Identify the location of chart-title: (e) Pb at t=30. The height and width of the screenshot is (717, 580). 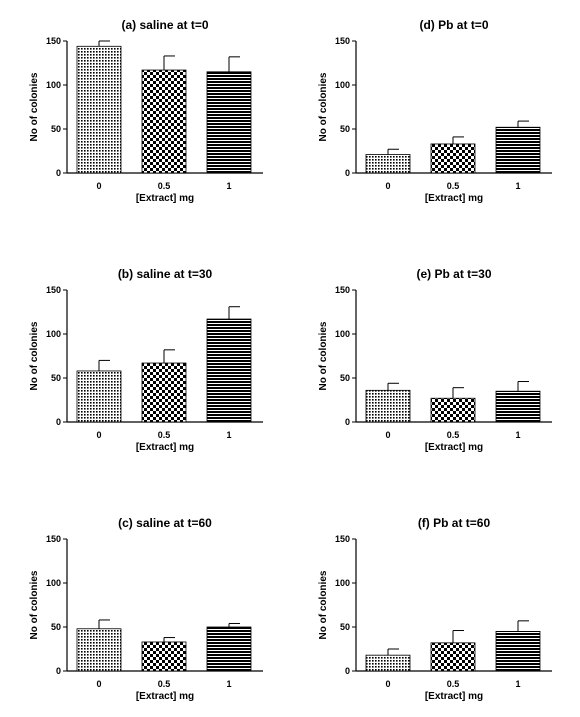
(453, 274).